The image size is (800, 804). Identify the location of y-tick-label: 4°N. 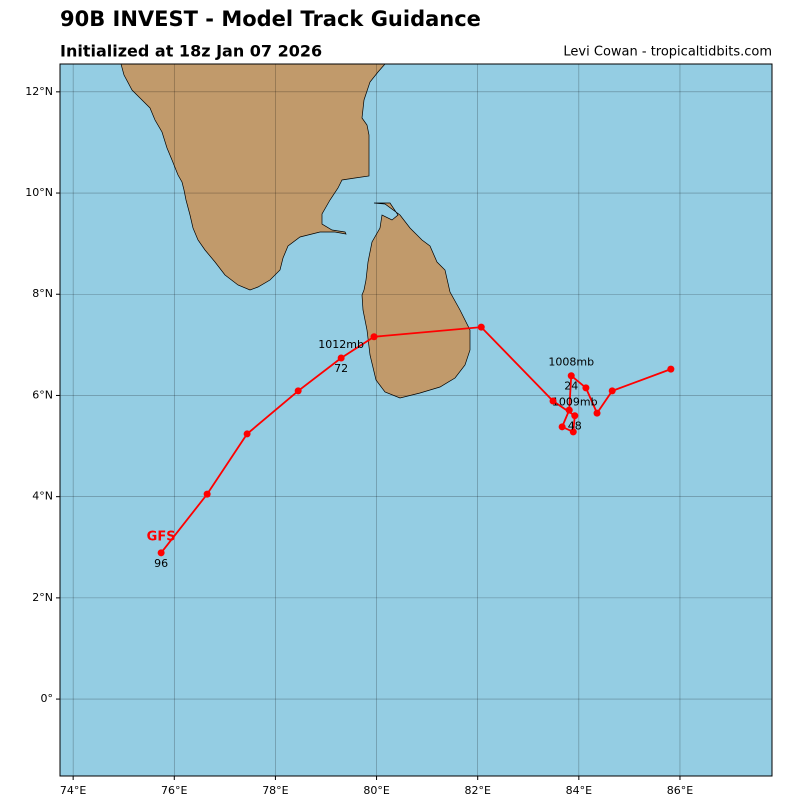
(42, 496).